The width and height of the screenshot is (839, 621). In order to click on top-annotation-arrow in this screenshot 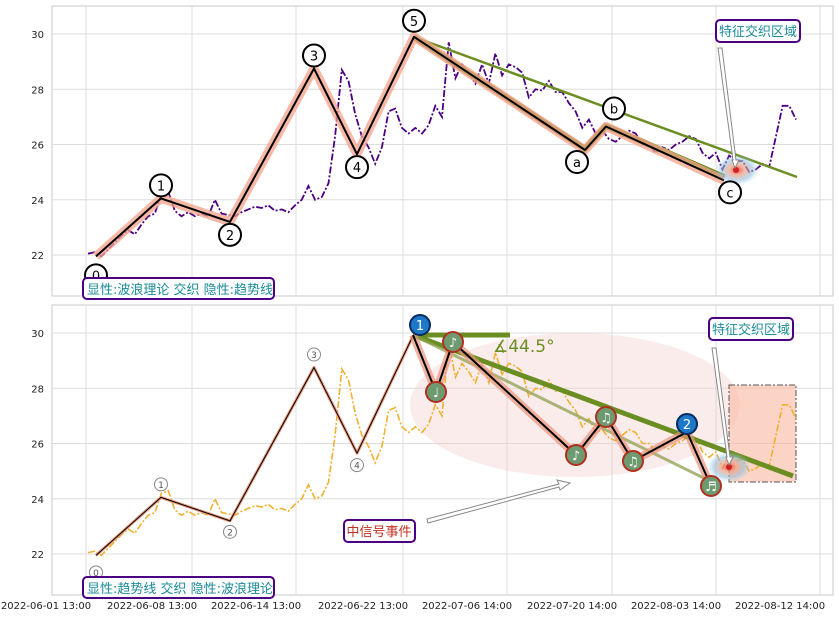, I will do `click(728, 108)`.